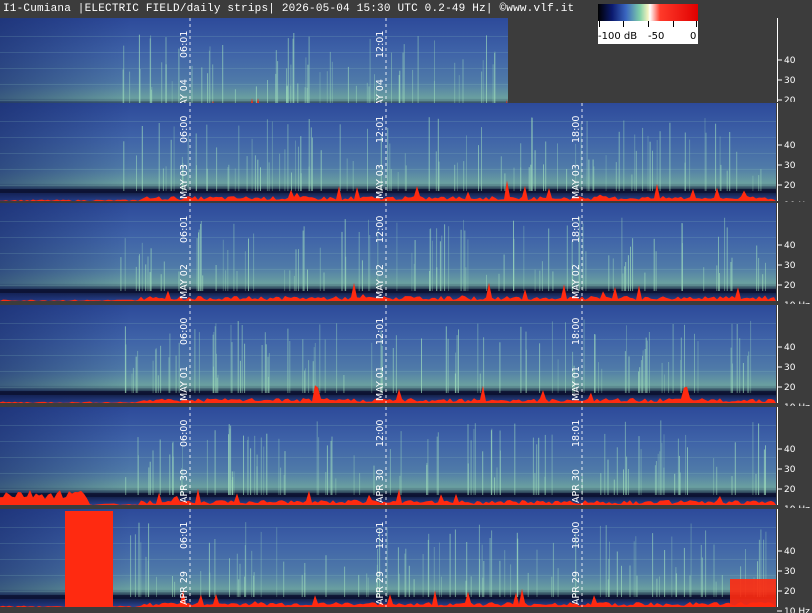 The height and width of the screenshot is (613, 812). I want to click on strip-background, so click(254, 67).